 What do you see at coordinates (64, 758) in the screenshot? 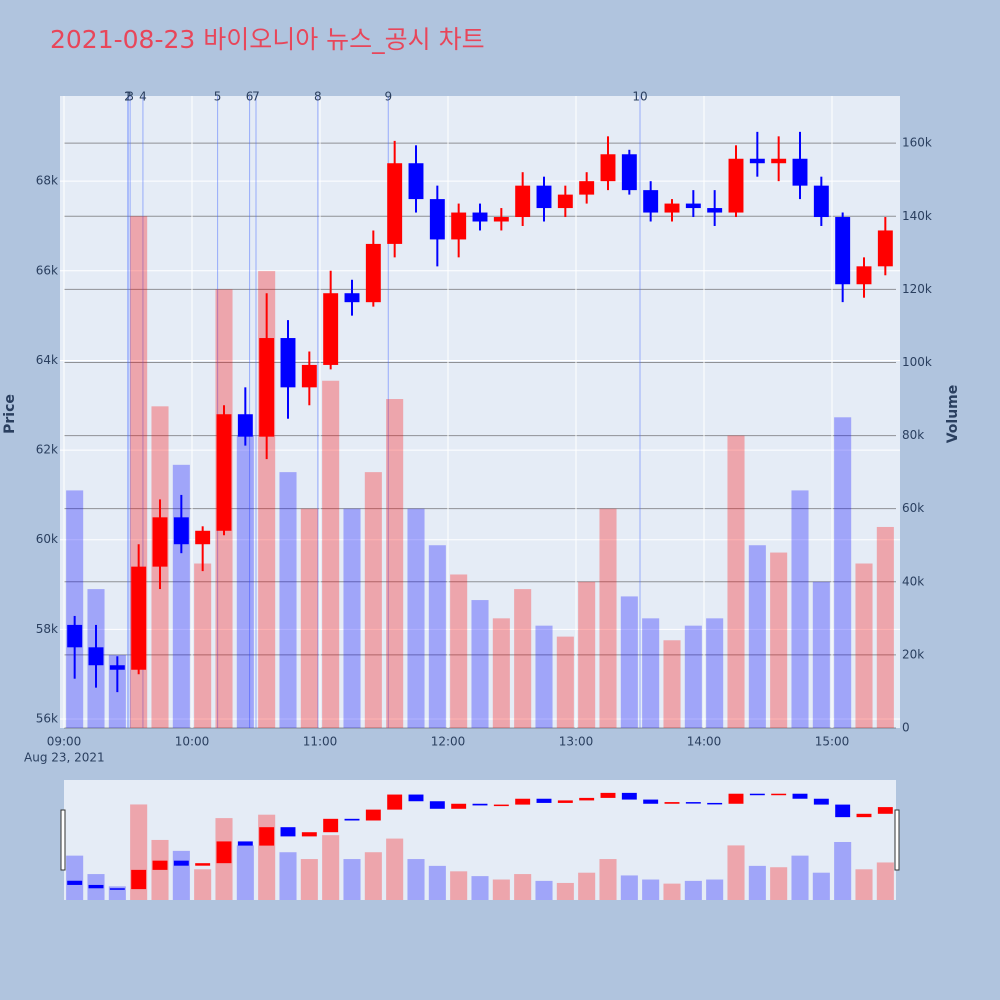
I see `x-sublabel: Aug 23, 2021` at bounding box center [64, 758].